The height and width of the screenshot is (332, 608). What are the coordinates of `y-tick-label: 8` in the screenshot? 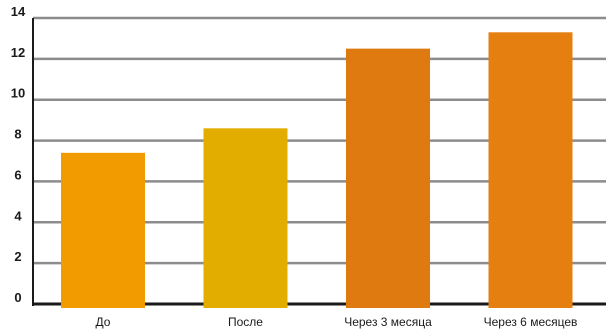 It's located at (17, 134).